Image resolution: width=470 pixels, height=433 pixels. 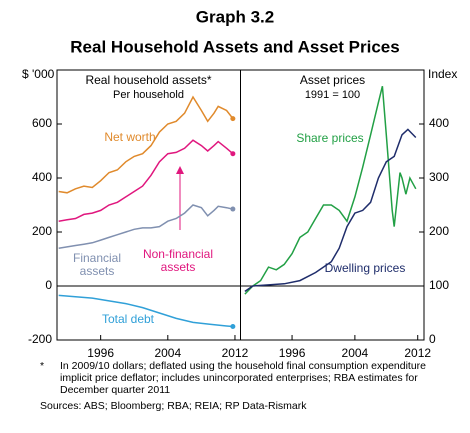 What do you see at coordinates (442, 74) in the screenshot?
I see `y-axis-label: Index` at bounding box center [442, 74].